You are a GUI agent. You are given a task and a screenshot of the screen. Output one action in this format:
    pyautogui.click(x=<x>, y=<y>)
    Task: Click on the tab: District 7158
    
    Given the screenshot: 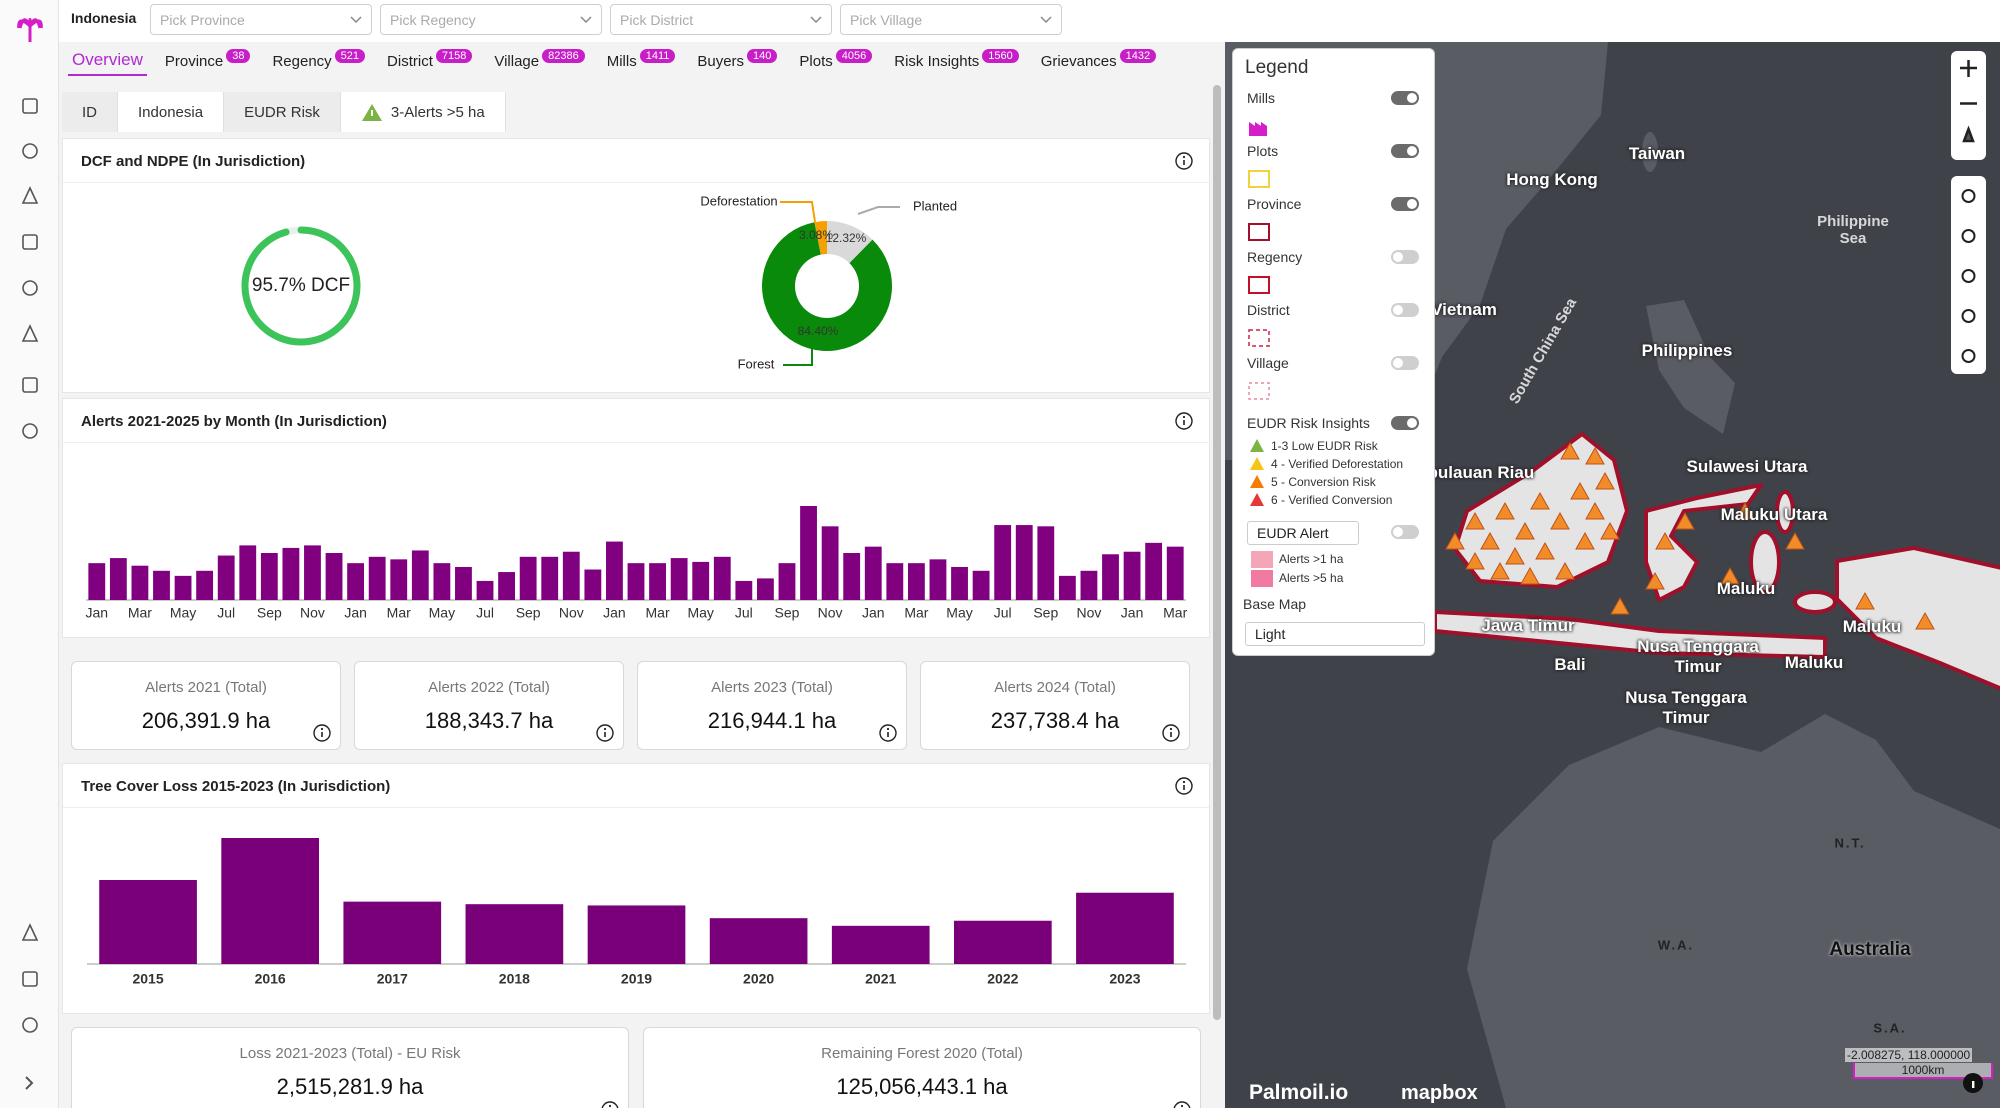 What is the action you would take?
    pyautogui.click(x=429, y=61)
    